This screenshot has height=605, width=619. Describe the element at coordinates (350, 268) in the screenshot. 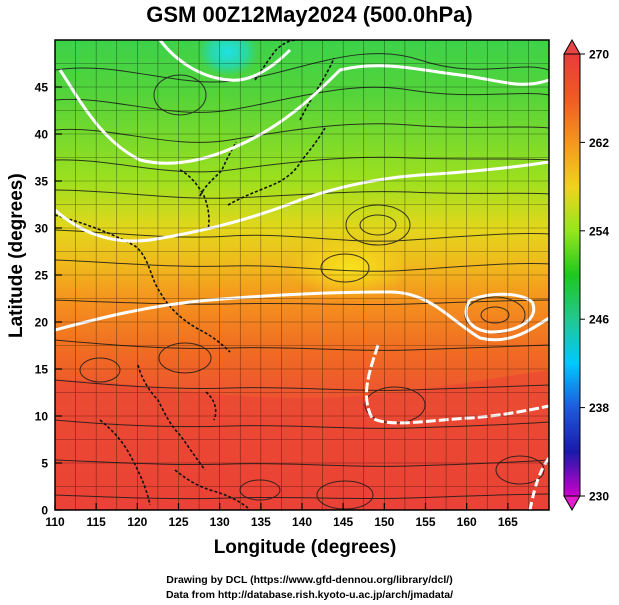

I see `warm-ridge` at that location.